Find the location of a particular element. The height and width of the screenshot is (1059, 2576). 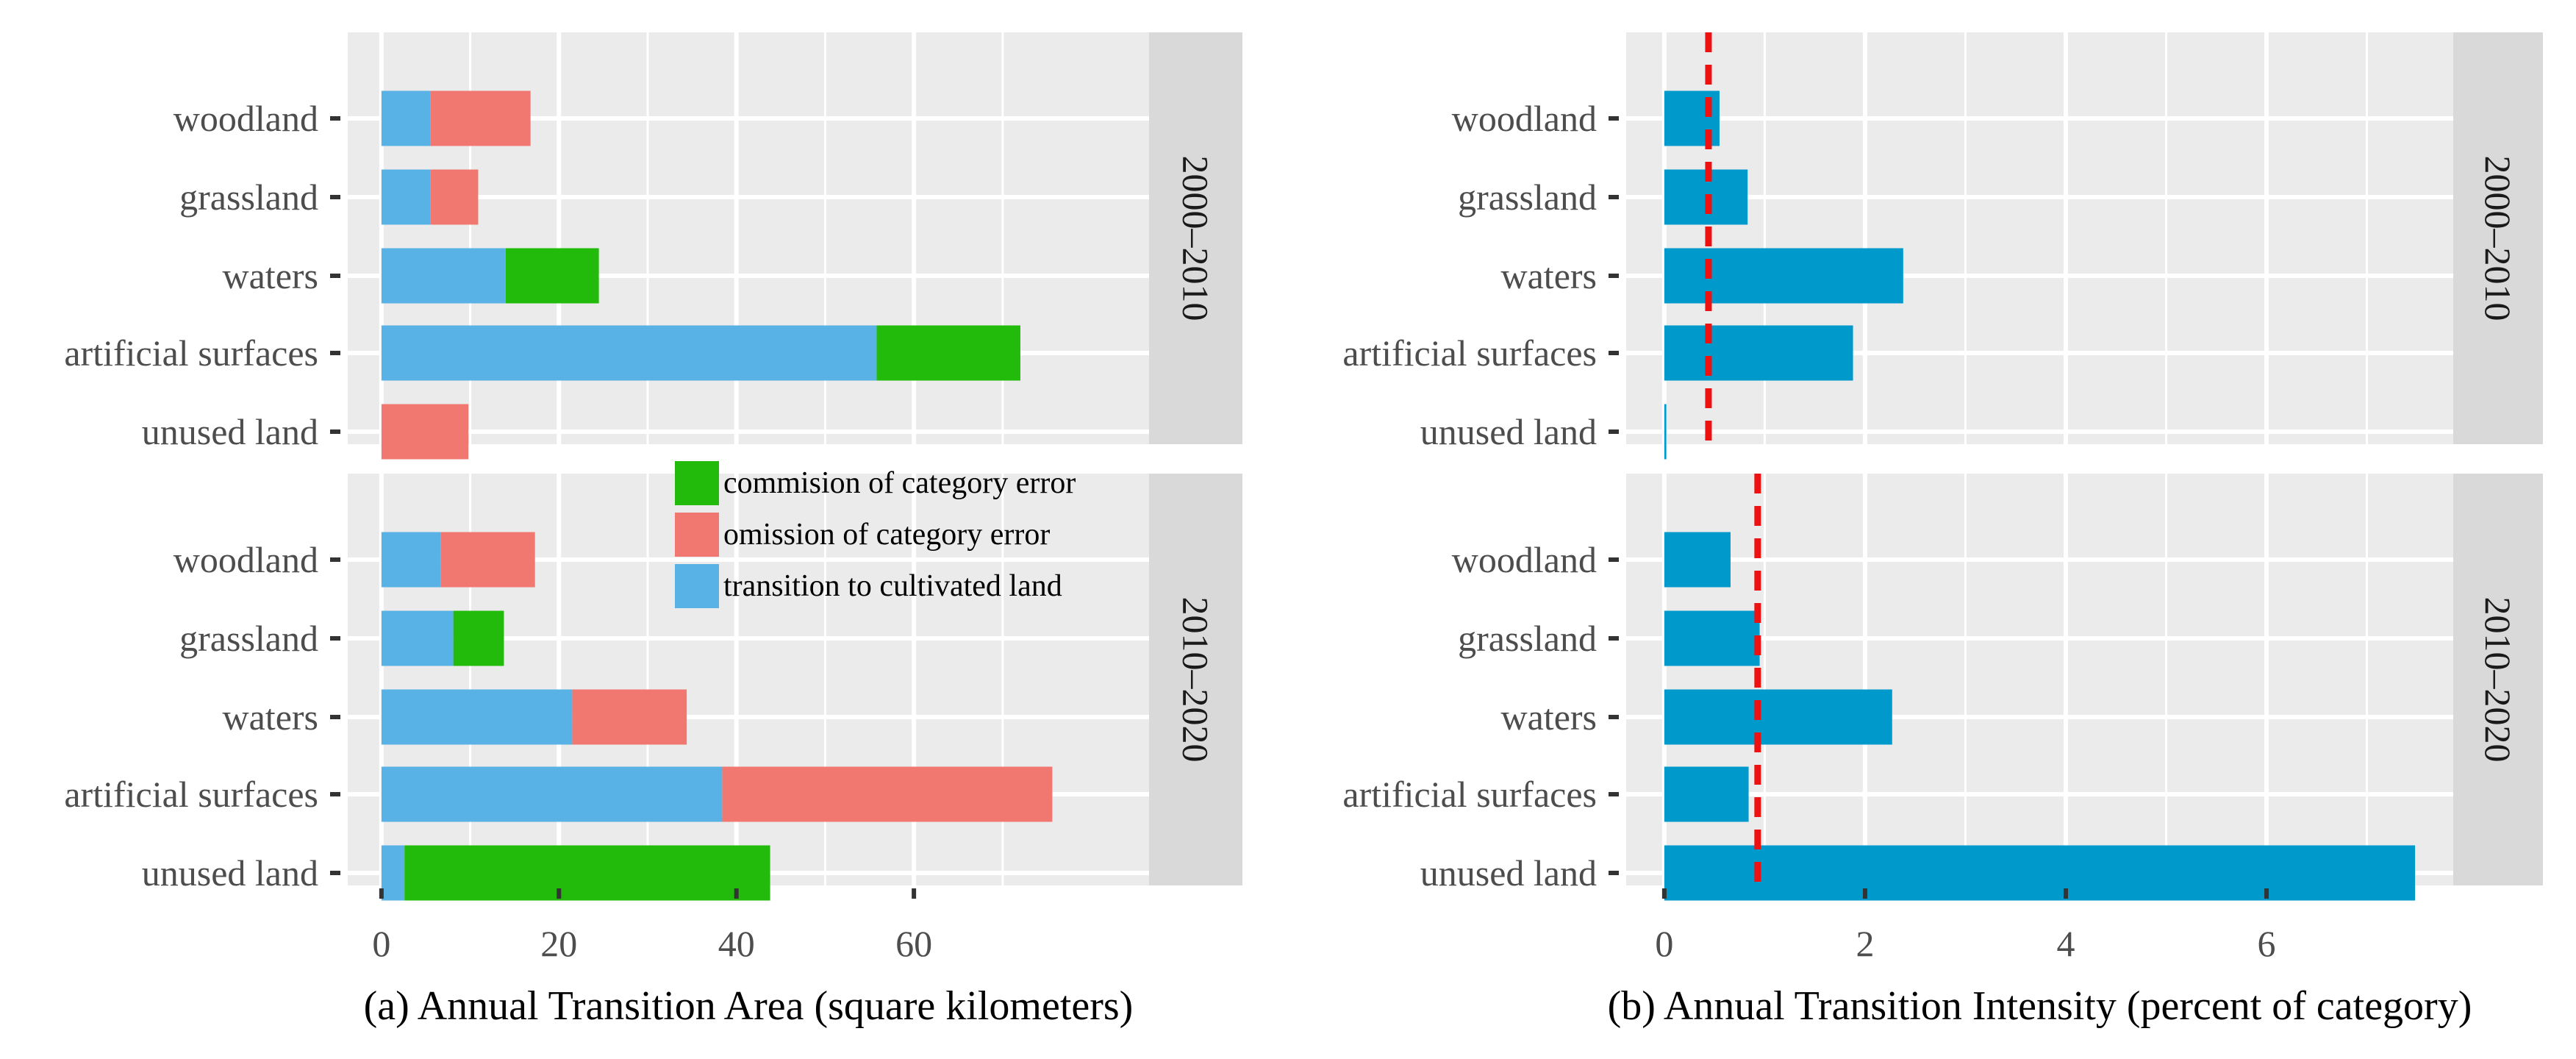

bar-unused-land-transition-to-cultivated-land is located at coordinates (393, 873).